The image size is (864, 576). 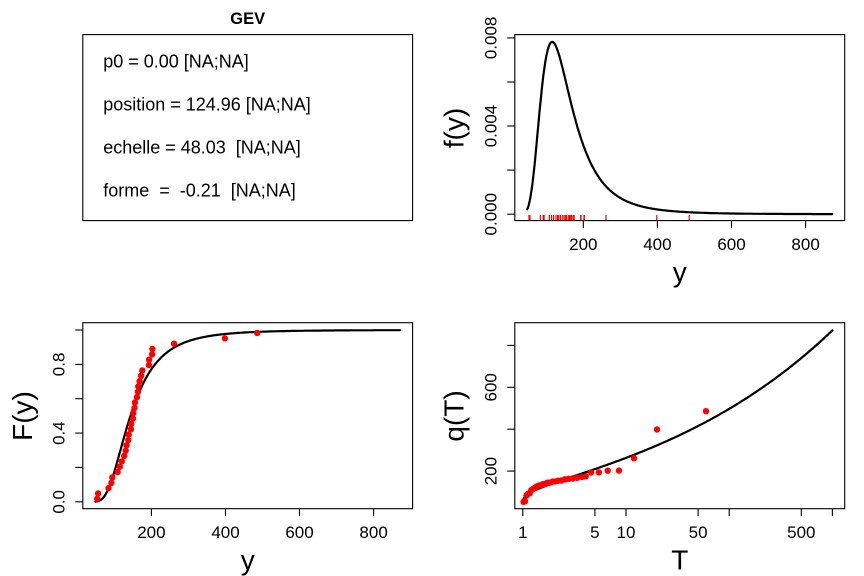 What do you see at coordinates (491, 38) in the screenshot?
I see `svg-text: 0.008` at bounding box center [491, 38].